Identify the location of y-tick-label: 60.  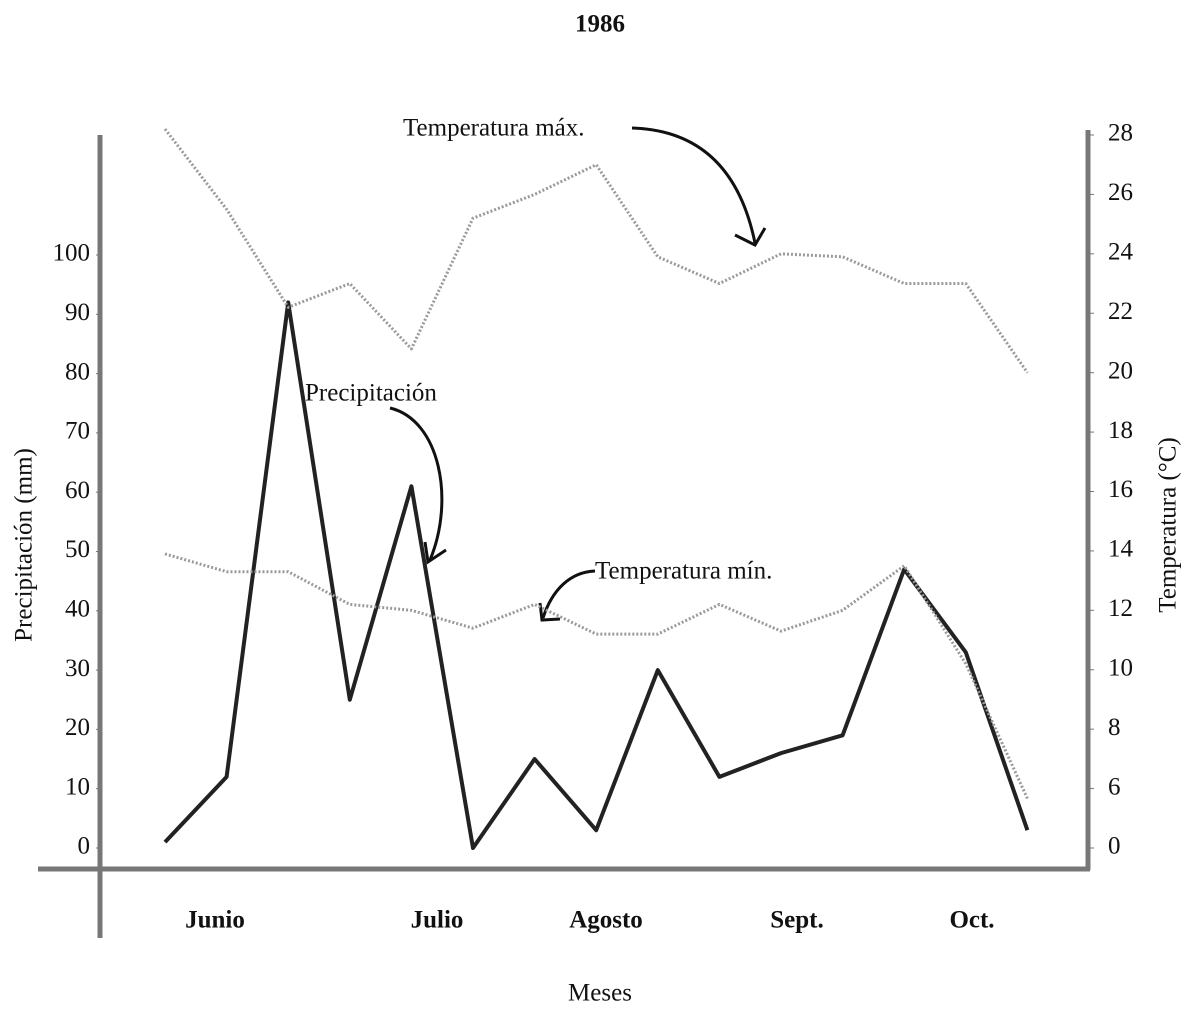
(77, 490).